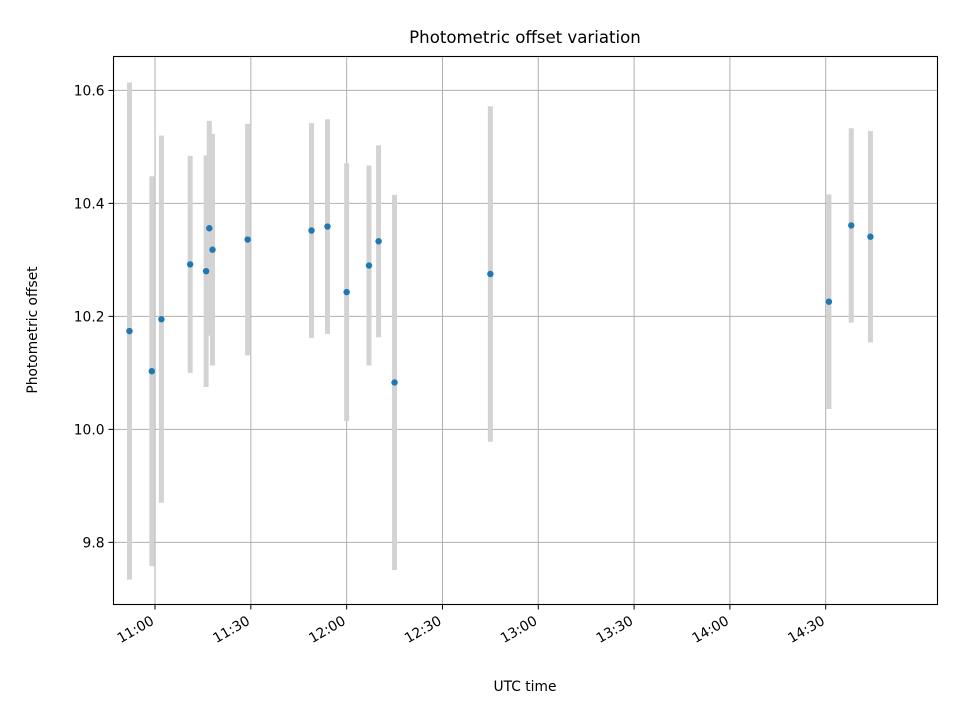 This screenshot has height=720, width=960. I want to click on y-tick-label: 10.4, so click(89, 204).